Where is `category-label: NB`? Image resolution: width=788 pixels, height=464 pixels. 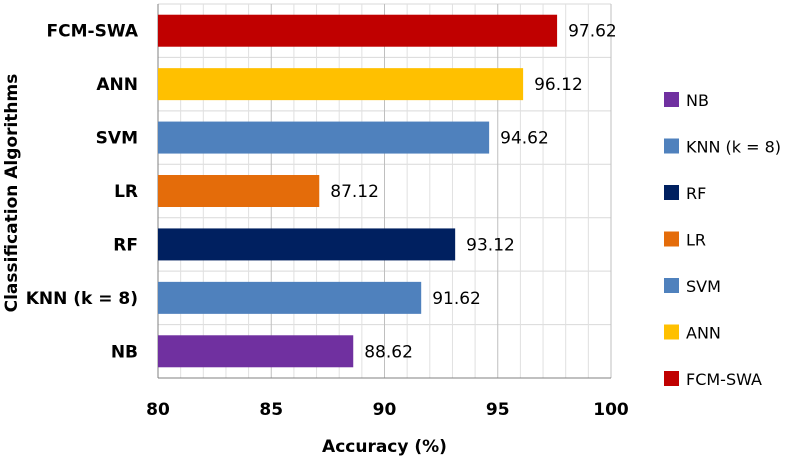 category-label: NB is located at coordinates (124, 352).